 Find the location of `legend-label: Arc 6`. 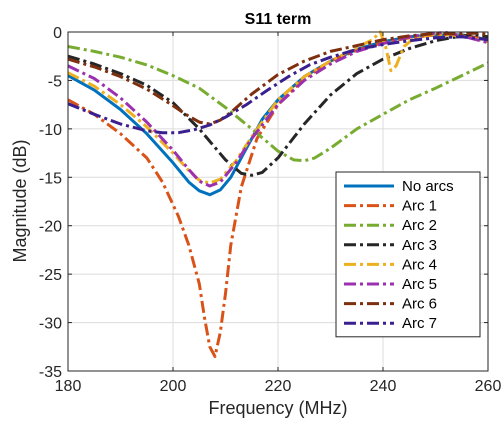

legend-label: Arc 6 is located at coordinates (419, 304).